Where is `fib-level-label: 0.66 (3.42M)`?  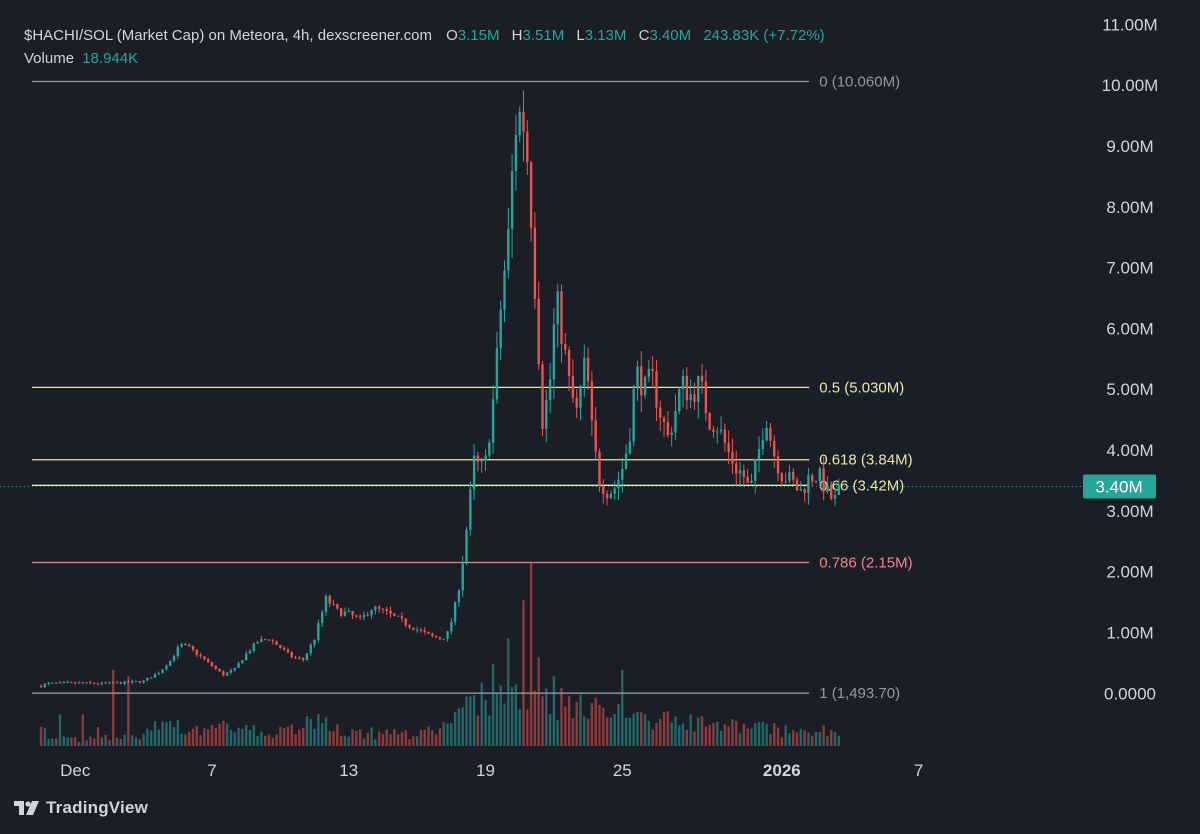 fib-level-label: 0.66 (3.42M) is located at coordinates (861, 485).